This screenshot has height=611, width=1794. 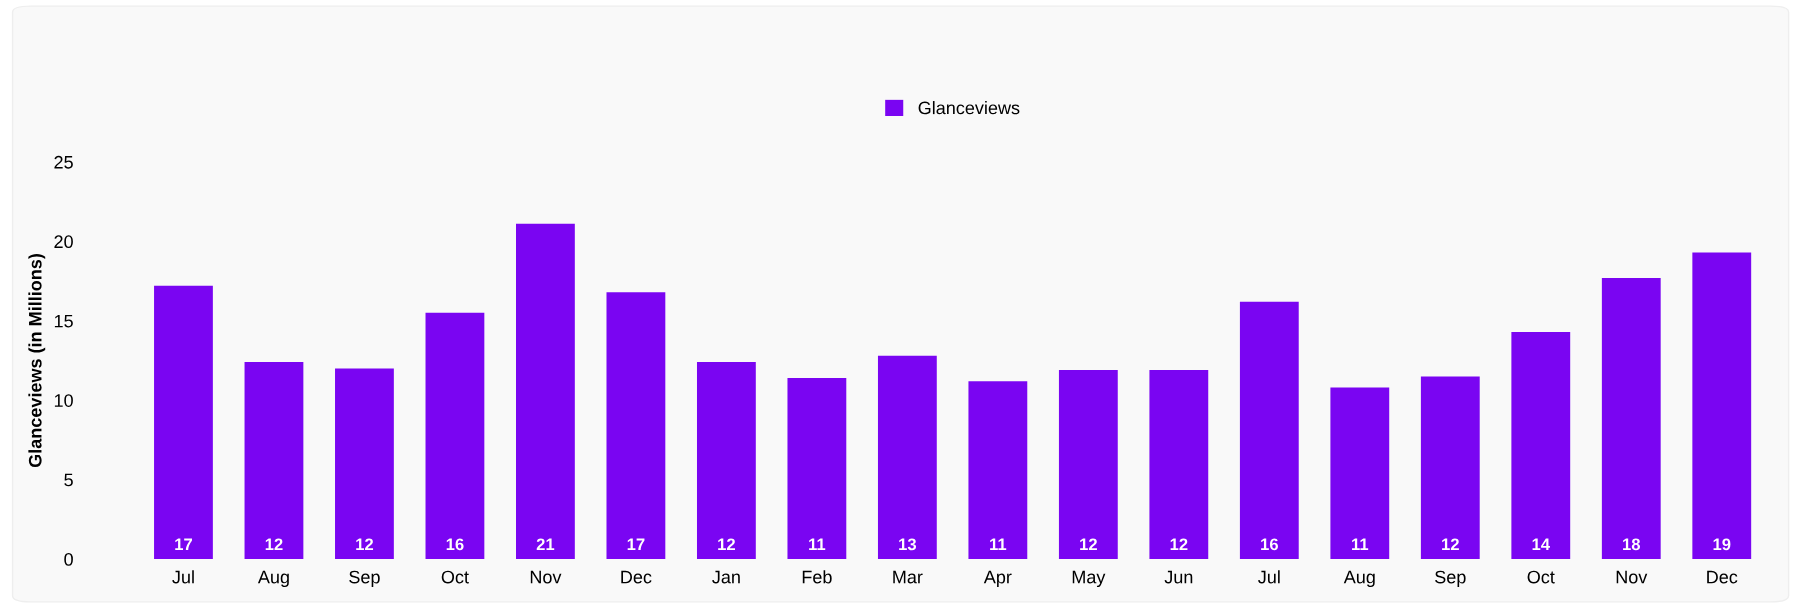 I want to click on legend-label: Glanceviews, so click(x=969, y=108).